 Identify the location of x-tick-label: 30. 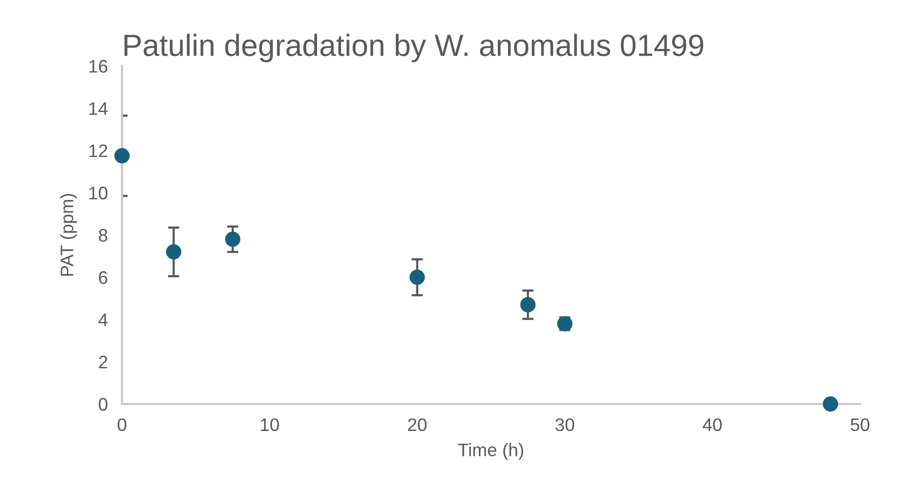
(564, 425).